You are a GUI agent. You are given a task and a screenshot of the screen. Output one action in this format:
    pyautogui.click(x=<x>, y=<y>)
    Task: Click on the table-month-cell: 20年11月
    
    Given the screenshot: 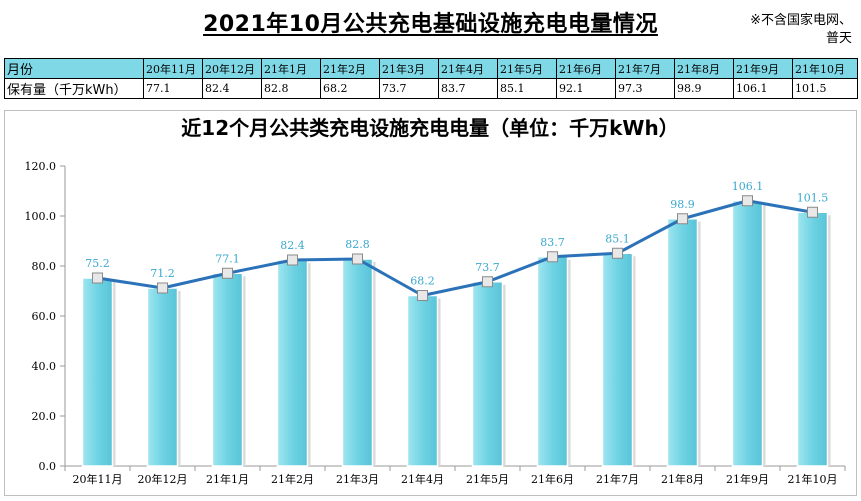 What is the action you would take?
    pyautogui.click(x=173, y=68)
    